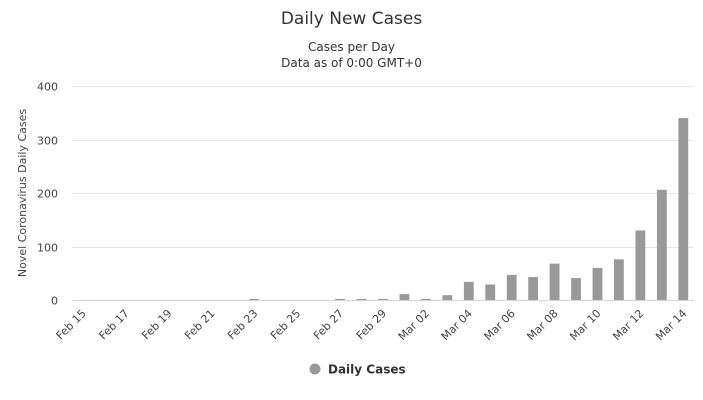 This screenshot has height=400, width=703. What do you see at coordinates (351, 47) in the screenshot?
I see `chart-subtitle-line-1: Cases per Day` at bounding box center [351, 47].